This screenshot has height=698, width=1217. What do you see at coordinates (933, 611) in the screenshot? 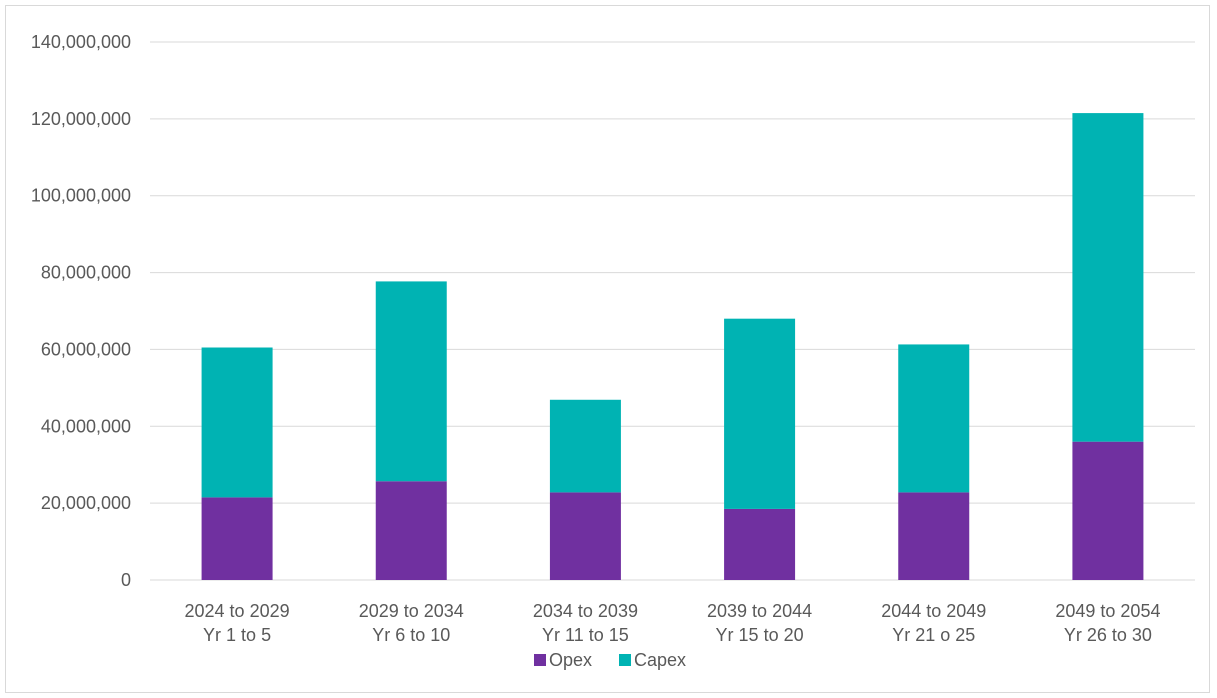
I see `x-tick-label: 2044 to 2049` at bounding box center [933, 611].